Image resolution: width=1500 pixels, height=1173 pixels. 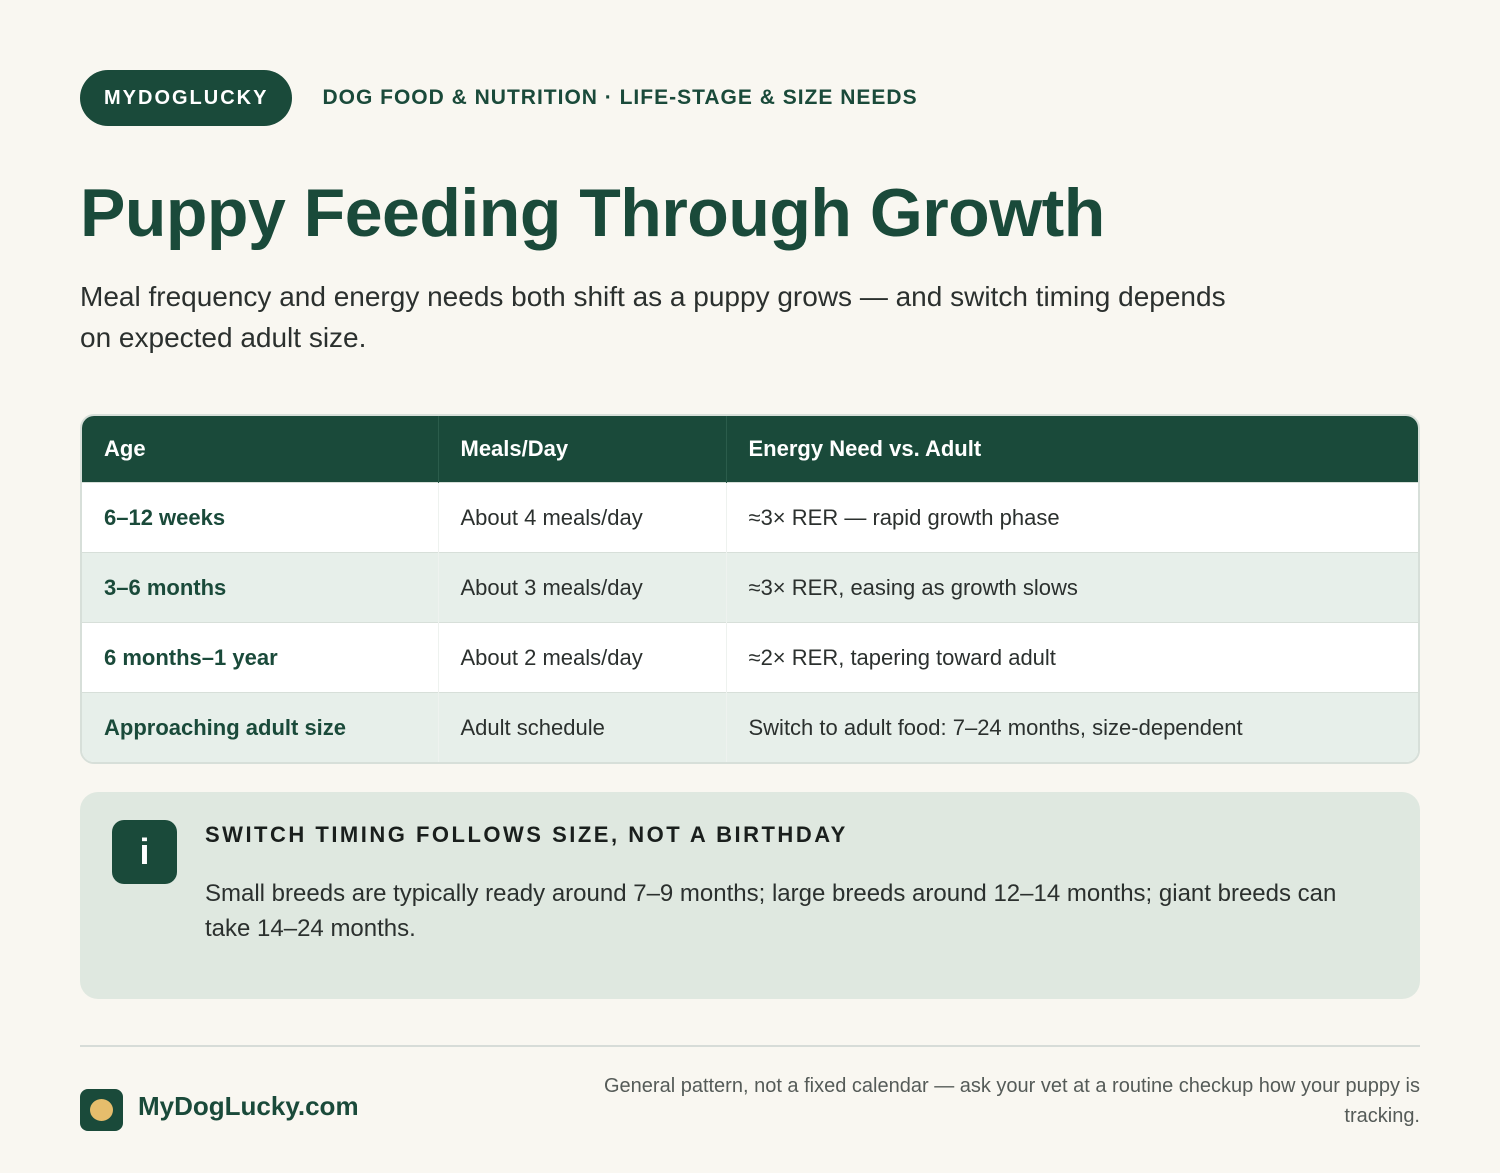 I want to click on column-header-meals: Meals/Day, so click(x=581, y=449).